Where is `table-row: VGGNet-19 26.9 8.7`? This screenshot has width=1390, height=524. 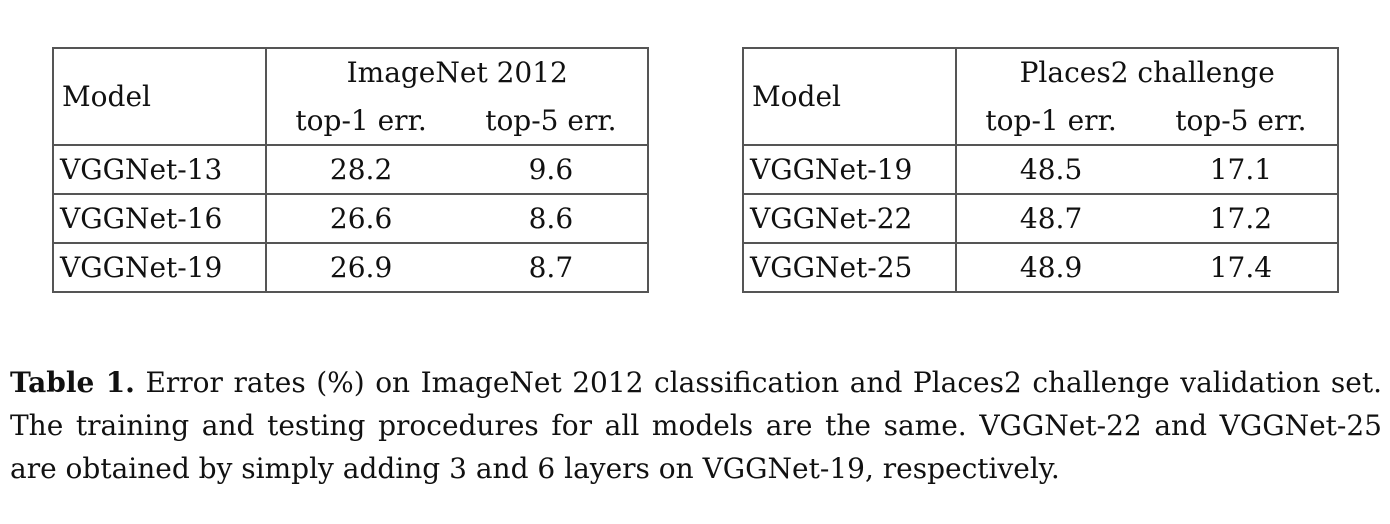
table-row: VGGNet-19 26.9 8.7 is located at coordinates (350, 267).